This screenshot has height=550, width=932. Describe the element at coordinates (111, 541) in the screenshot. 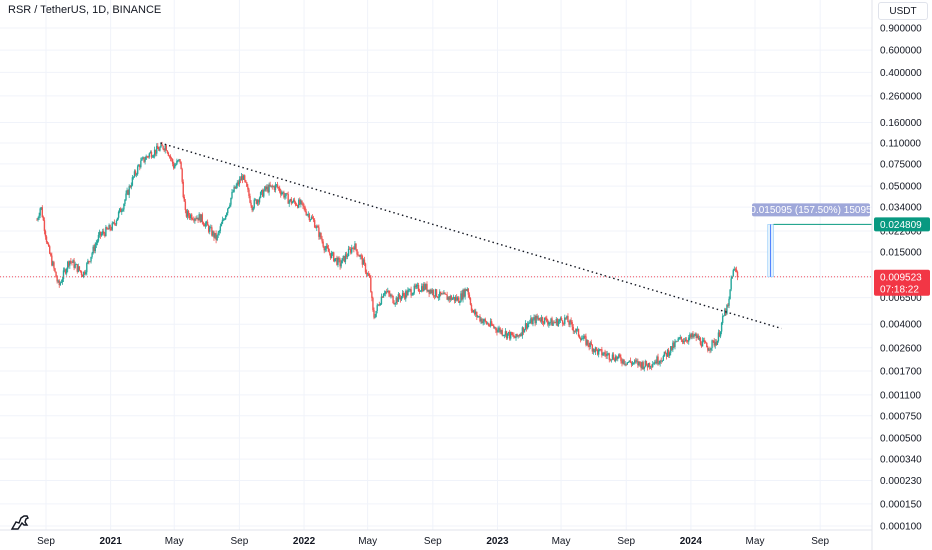

I see `x-tick-label: 2021` at that location.